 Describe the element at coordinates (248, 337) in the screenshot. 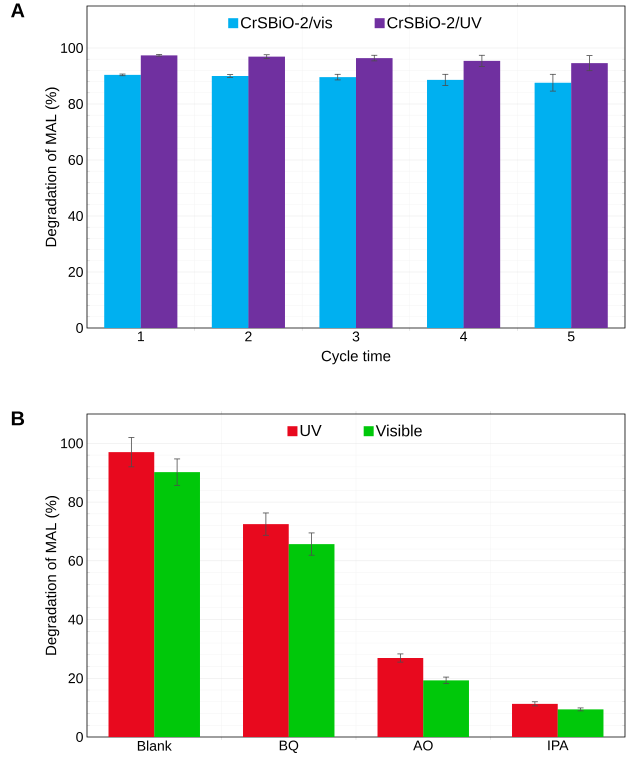

I see `x-tick-label: 2` at that location.